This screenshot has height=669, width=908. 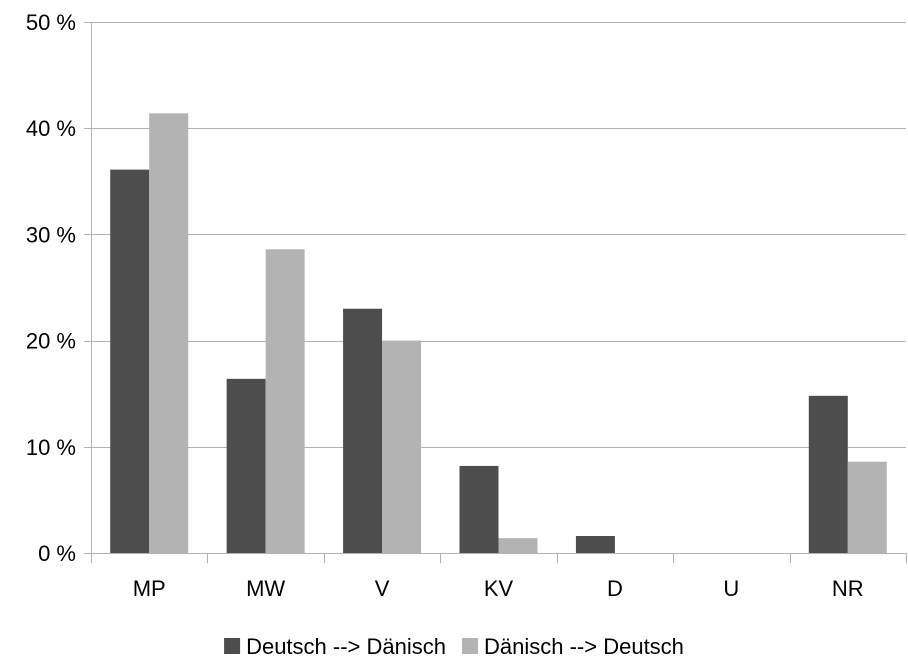 I want to click on x-tick-label: KV, so click(x=499, y=588).